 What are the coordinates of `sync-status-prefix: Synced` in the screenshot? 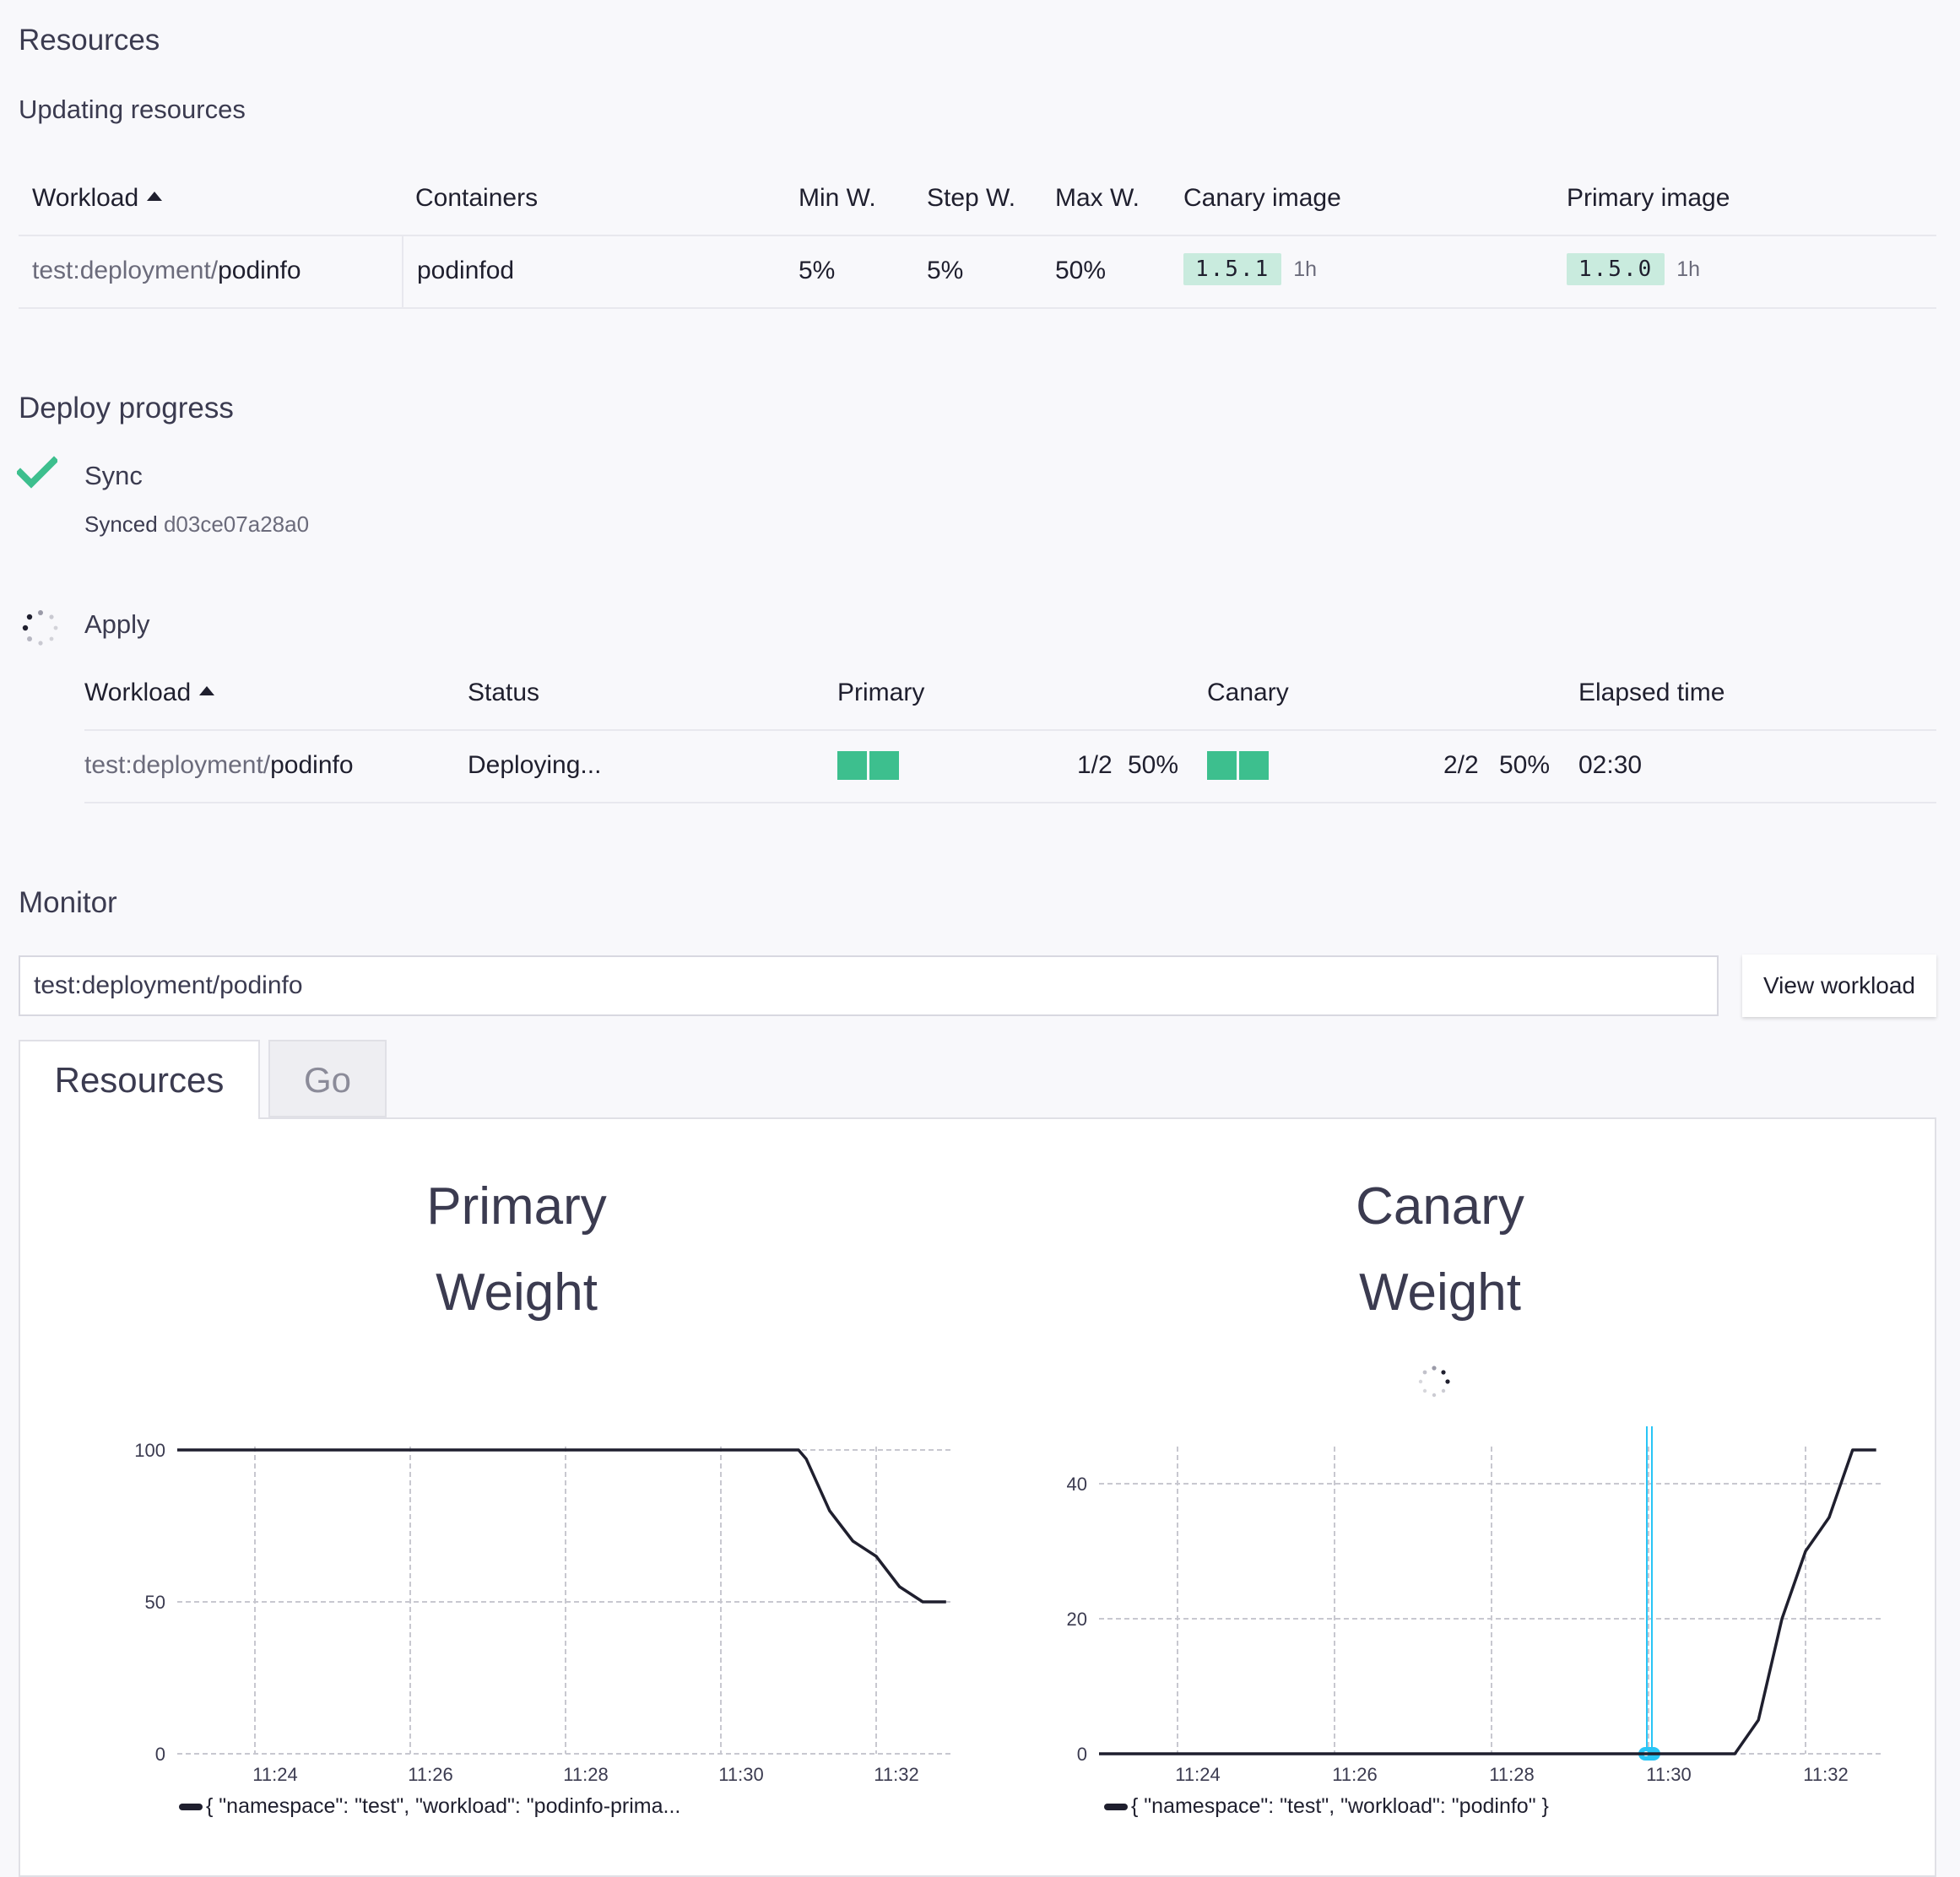 It's located at (121, 524).